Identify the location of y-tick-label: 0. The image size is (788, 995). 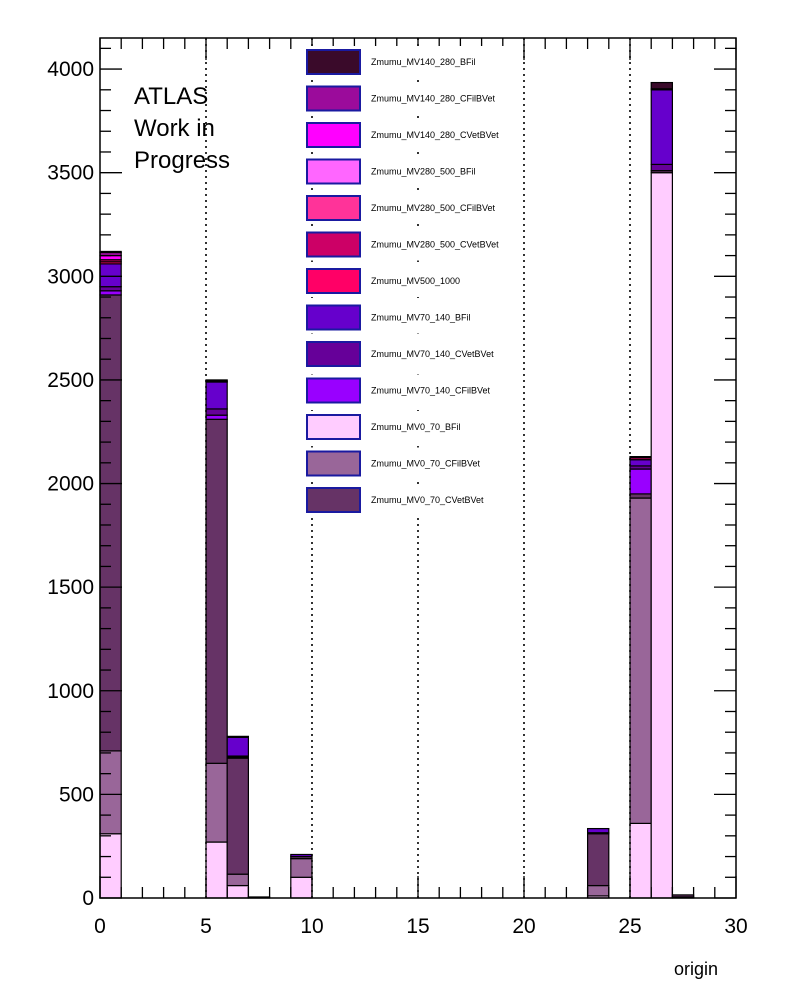
(88, 898).